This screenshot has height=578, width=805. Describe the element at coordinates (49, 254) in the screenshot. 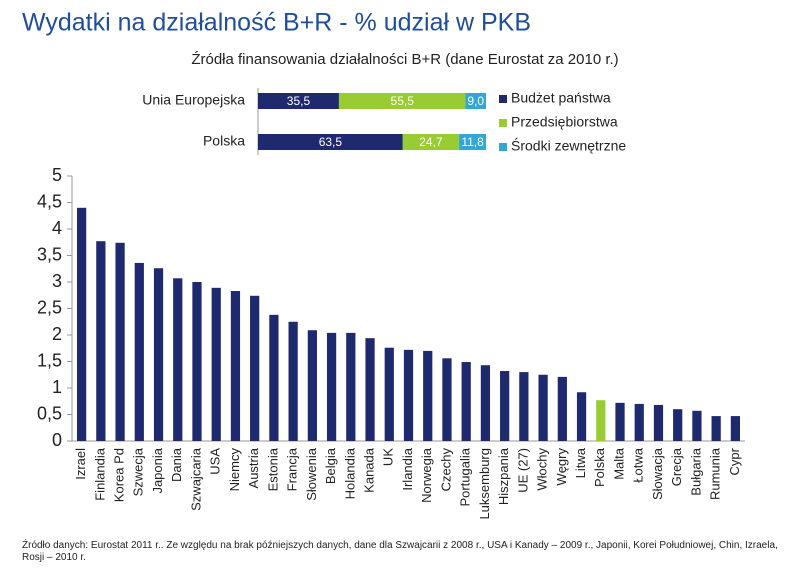

I see `y-tick-label: 3,5` at that location.